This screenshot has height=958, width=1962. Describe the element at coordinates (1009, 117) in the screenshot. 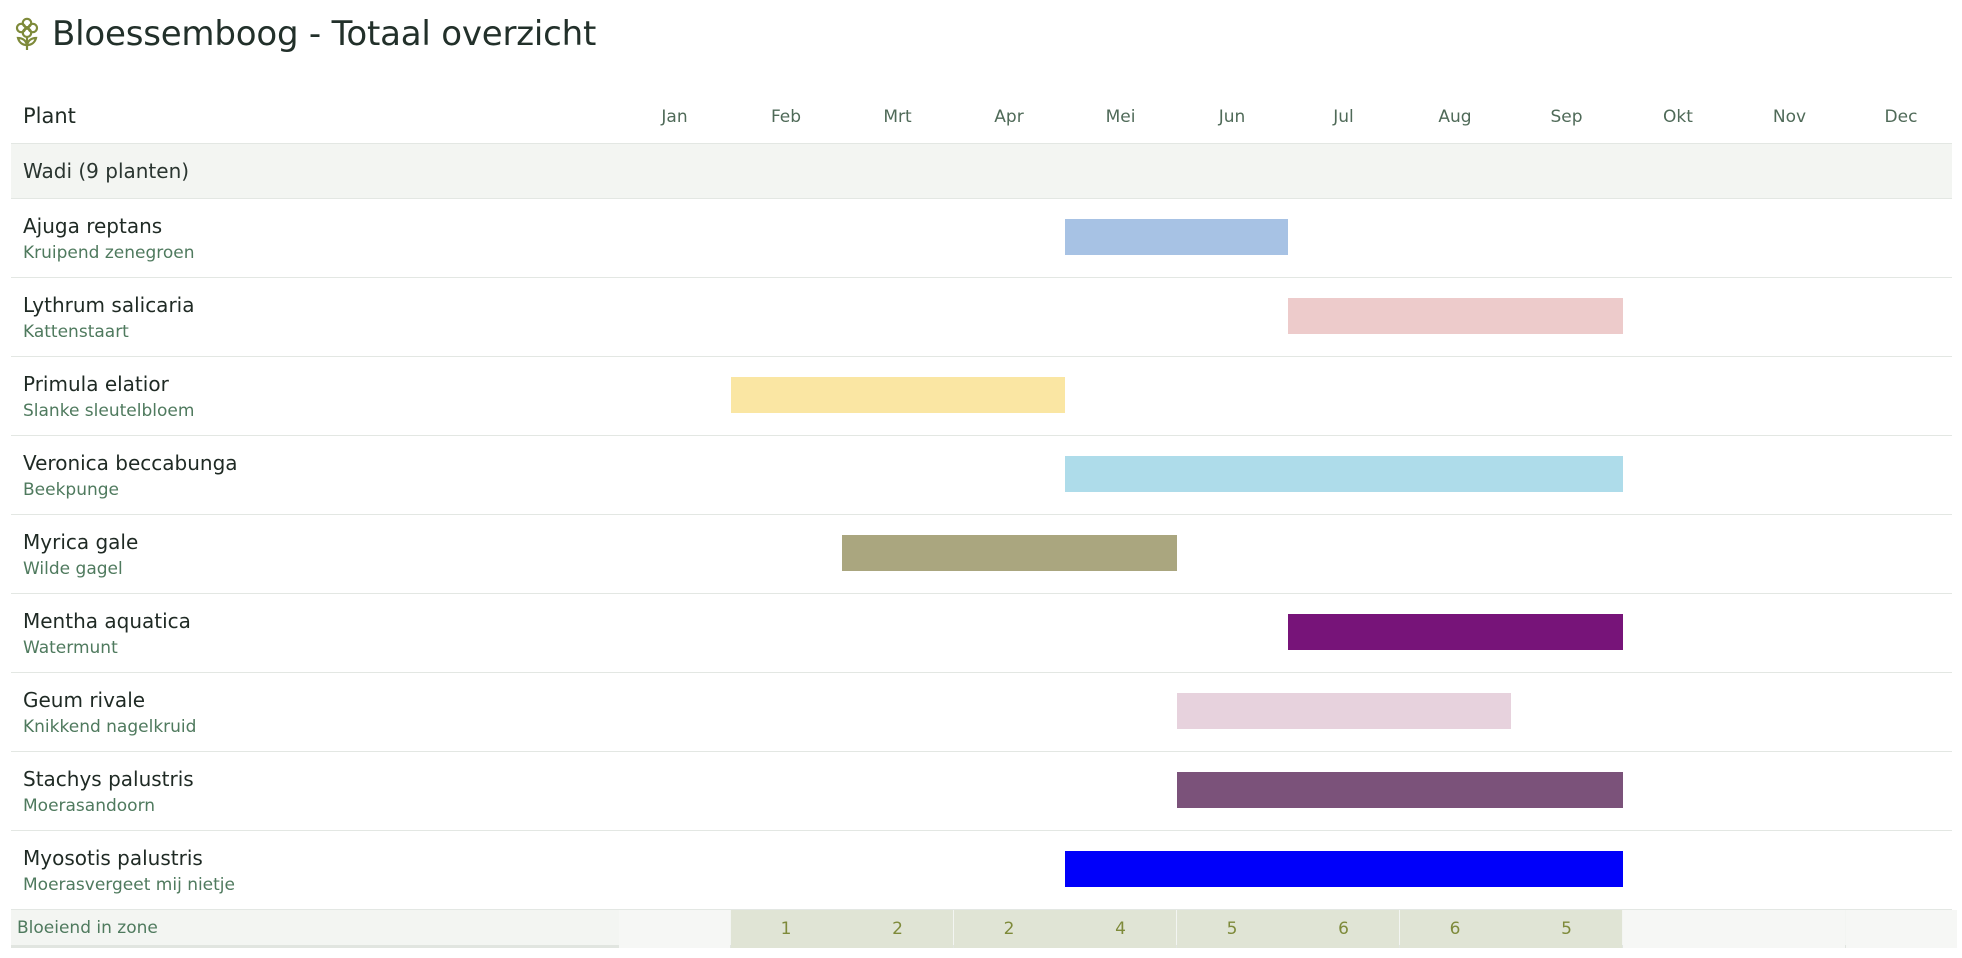

I see `month-header: Apr` at that location.